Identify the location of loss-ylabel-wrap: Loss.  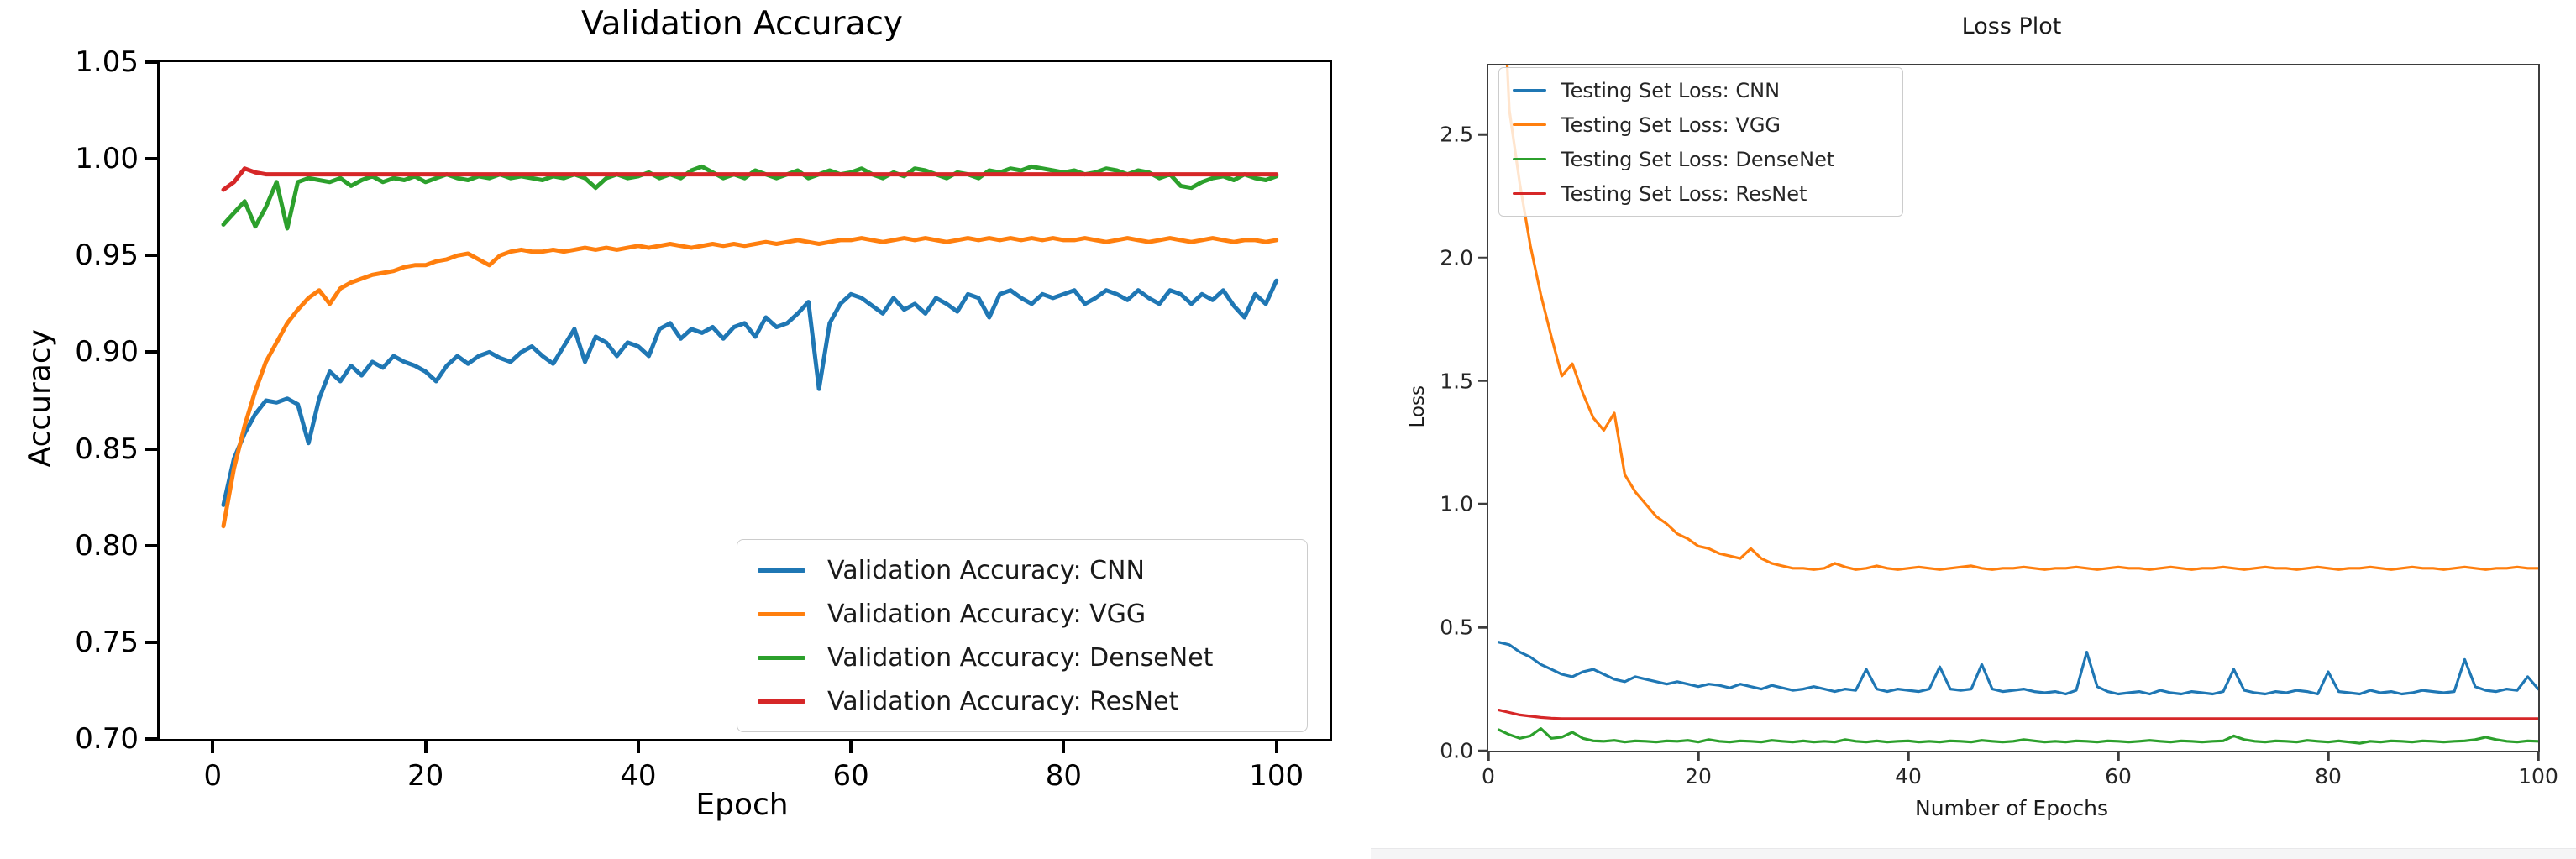
(1418, 406).